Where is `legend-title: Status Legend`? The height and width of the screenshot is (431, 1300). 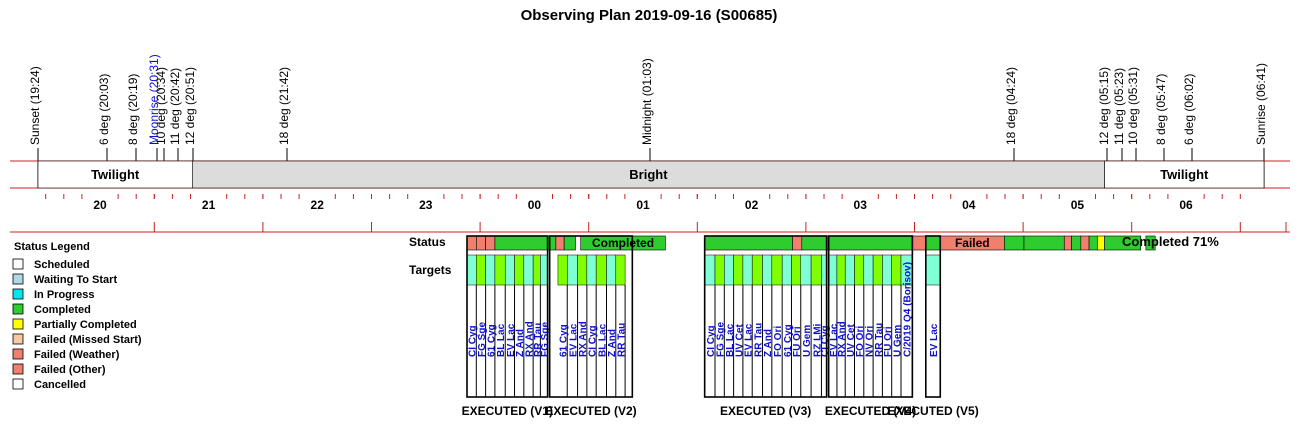 legend-title: Status Legend is located at coordinates (52, 247).